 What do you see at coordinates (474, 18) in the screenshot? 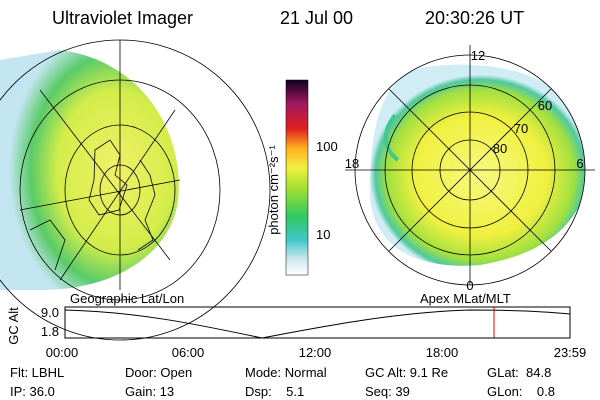
I see `time: 20:30:26 UT` at bounding box center [474, 18].